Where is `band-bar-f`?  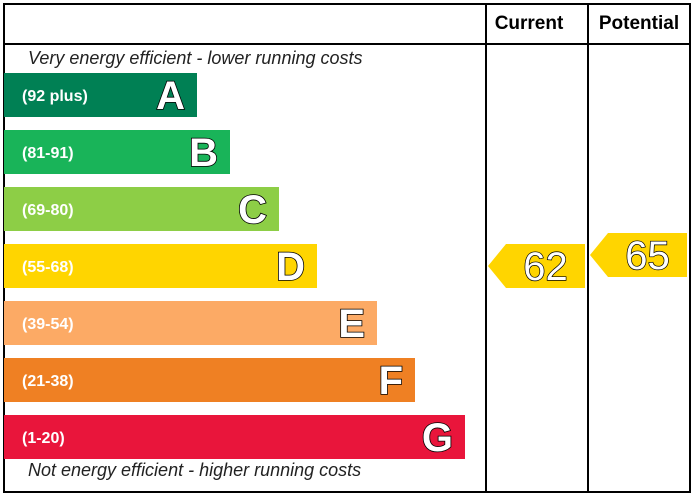 band-bar-f is located at coordinates (209, 380).